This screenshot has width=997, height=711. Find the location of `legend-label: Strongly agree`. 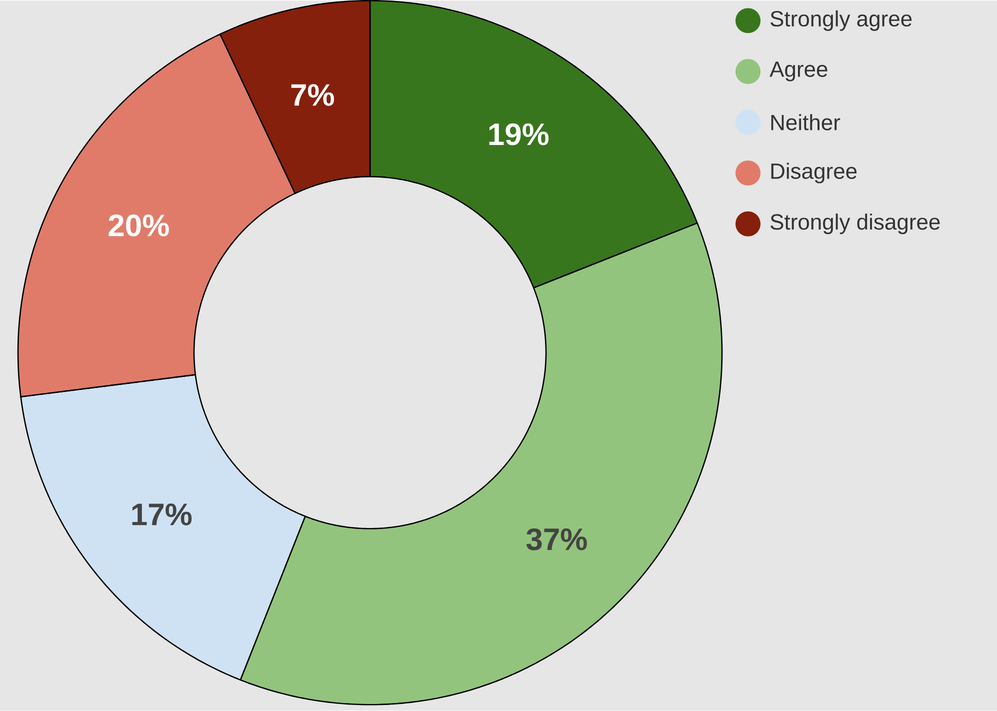

legend-label: Strongly agree is located at coordinates (841, 21).